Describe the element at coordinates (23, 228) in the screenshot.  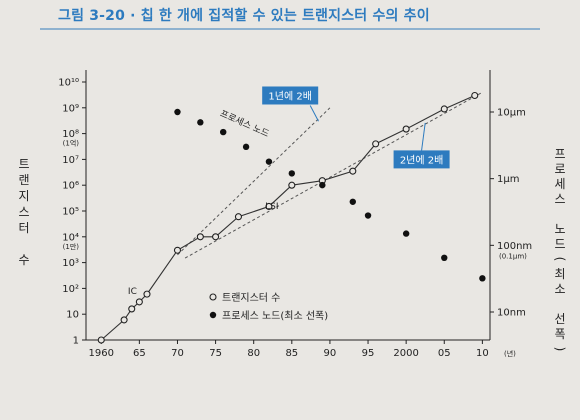
I see `svg-text: 터` at that location.